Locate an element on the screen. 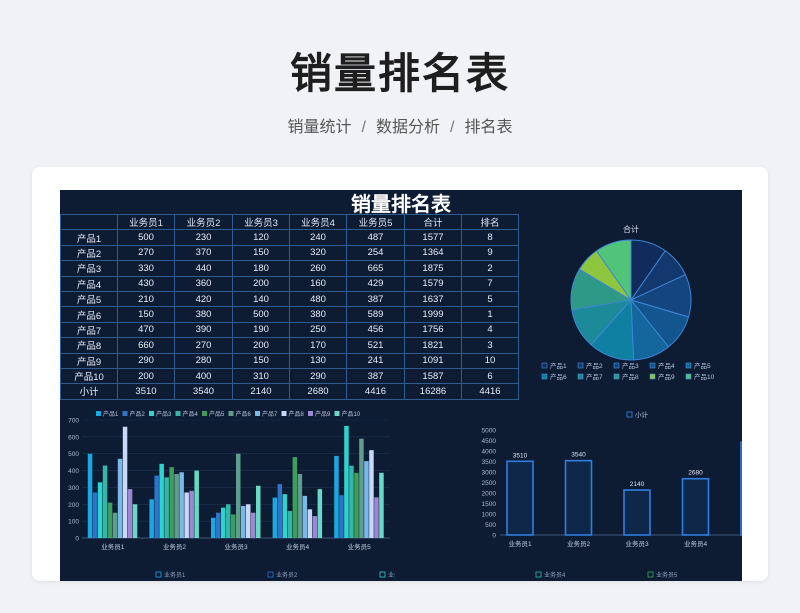 The image size is (800, 613). table-cell: 170 is located at coordinates (318, 345).